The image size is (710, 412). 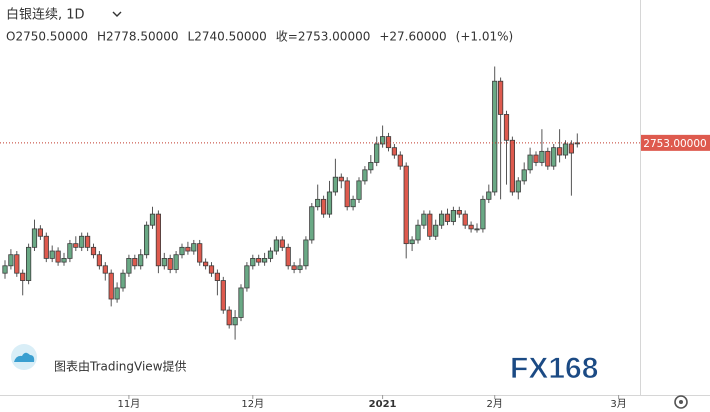 I want to click on ohlc-value: L2740.50000, so click(x=227, y=37).